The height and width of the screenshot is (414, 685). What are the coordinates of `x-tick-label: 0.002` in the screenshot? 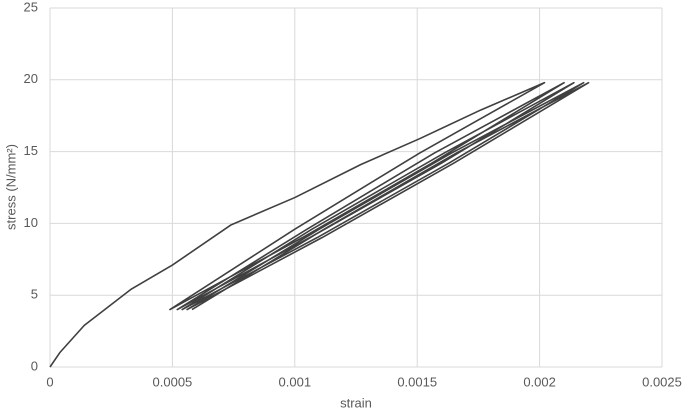 It's located at (539, 381).